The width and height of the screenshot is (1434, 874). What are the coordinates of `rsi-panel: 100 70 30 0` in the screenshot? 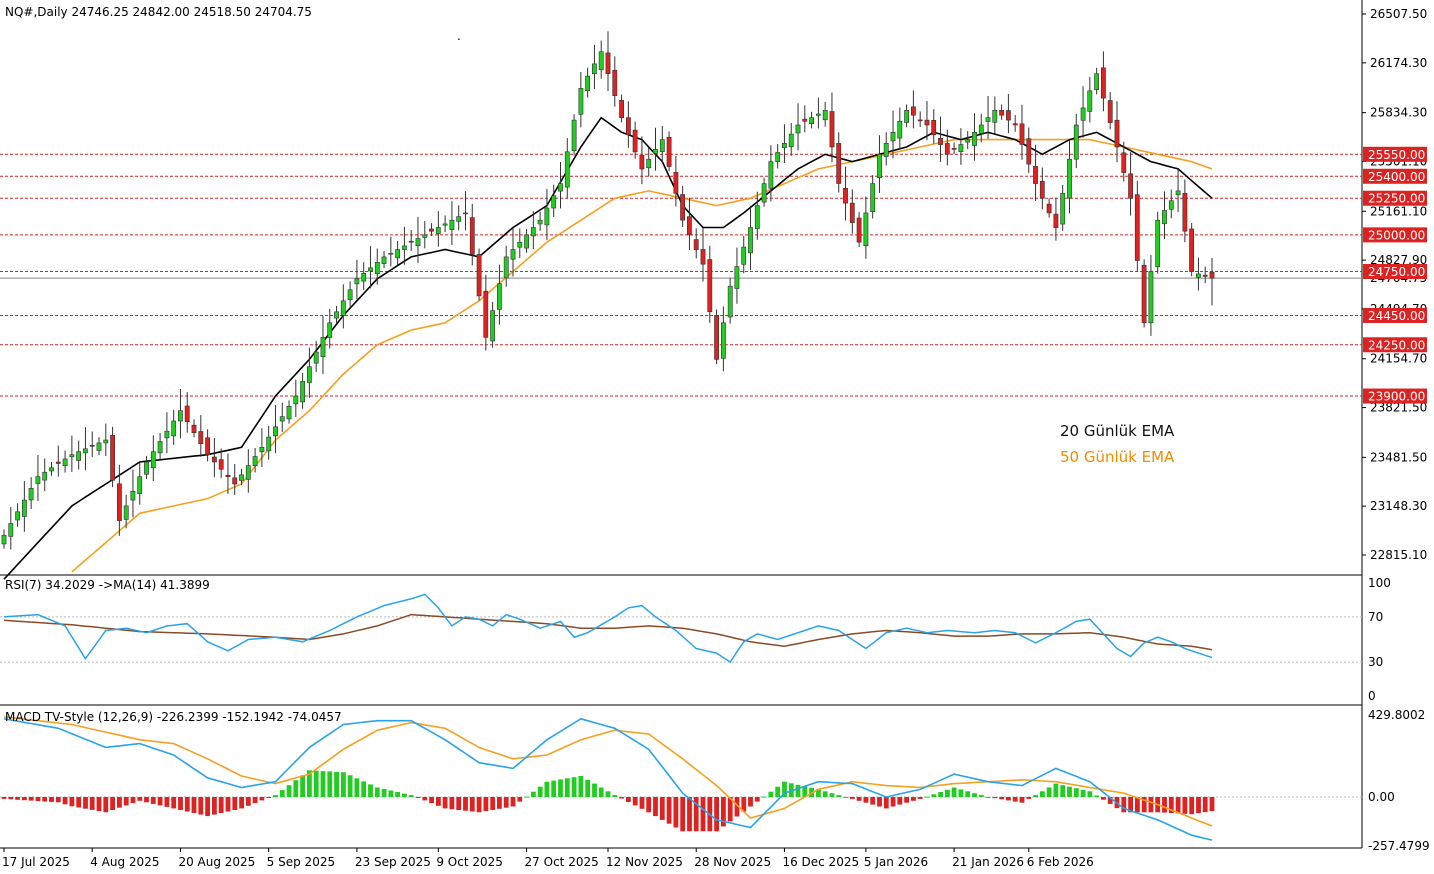 It's located at (695, 639).